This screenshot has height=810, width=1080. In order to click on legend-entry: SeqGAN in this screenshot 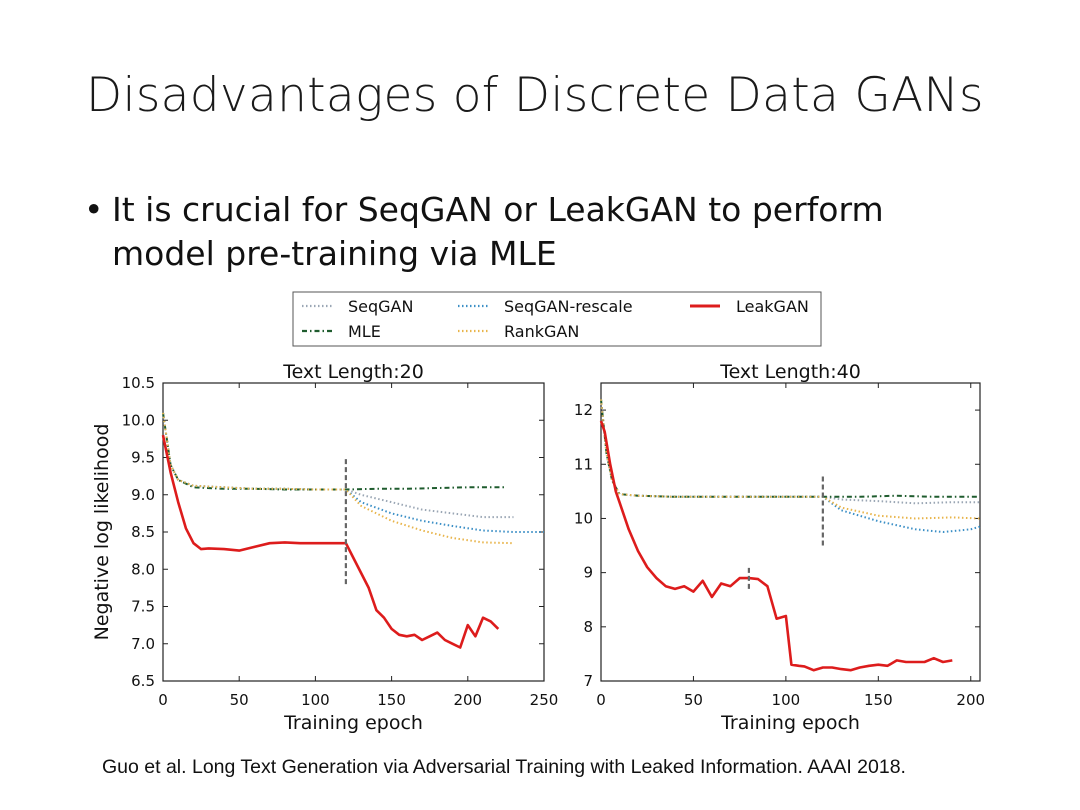, I will do `click(357, 306)`.